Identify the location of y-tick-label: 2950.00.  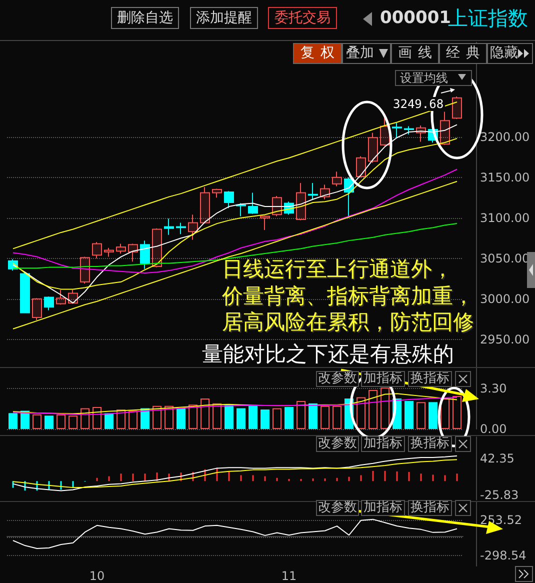
(505, 339).